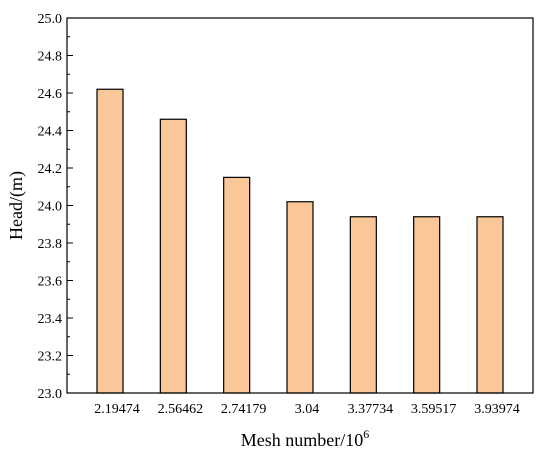  Describe the element at coordinates (50, 319) in the screenshot. I see `y-tick-label: 23.4` at that location.